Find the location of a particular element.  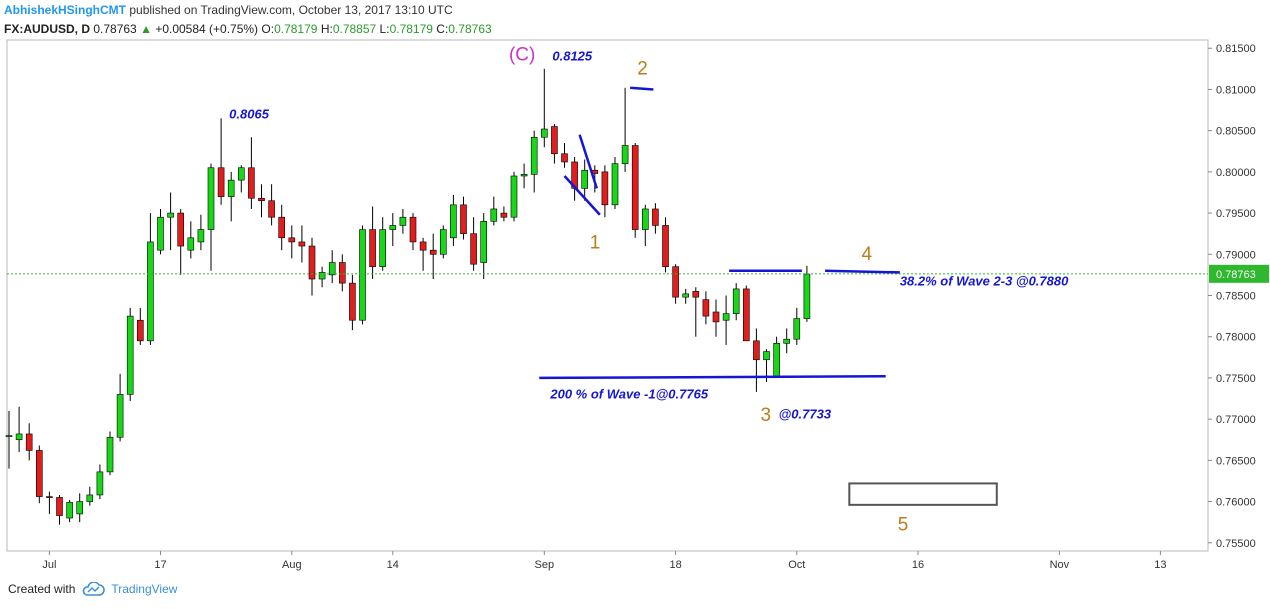

wave-1-lower-trendline is located at coordinates (582, 195).